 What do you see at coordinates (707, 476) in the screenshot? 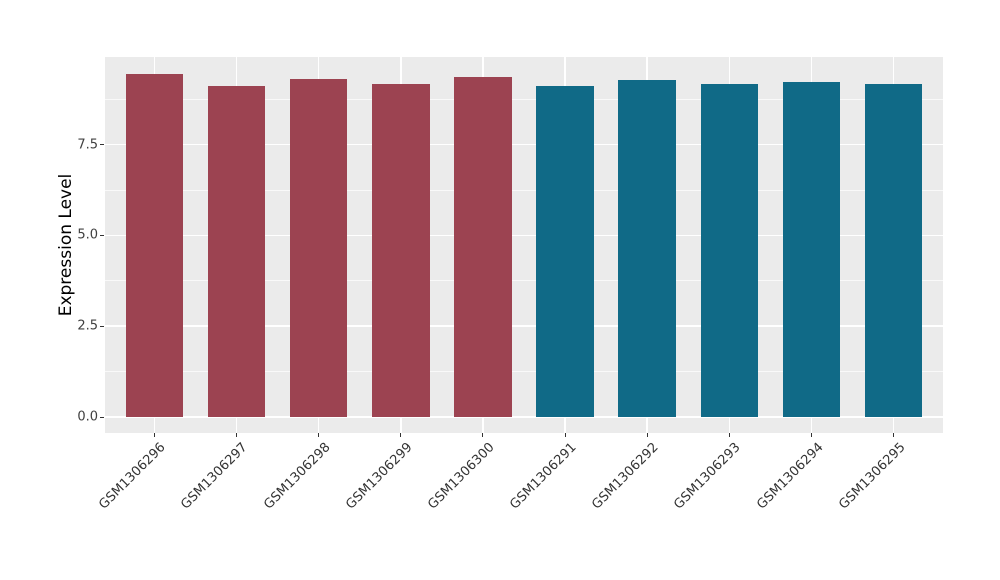
I see `x-tick-label: GSM1306293` at bounding box center [707, 476].